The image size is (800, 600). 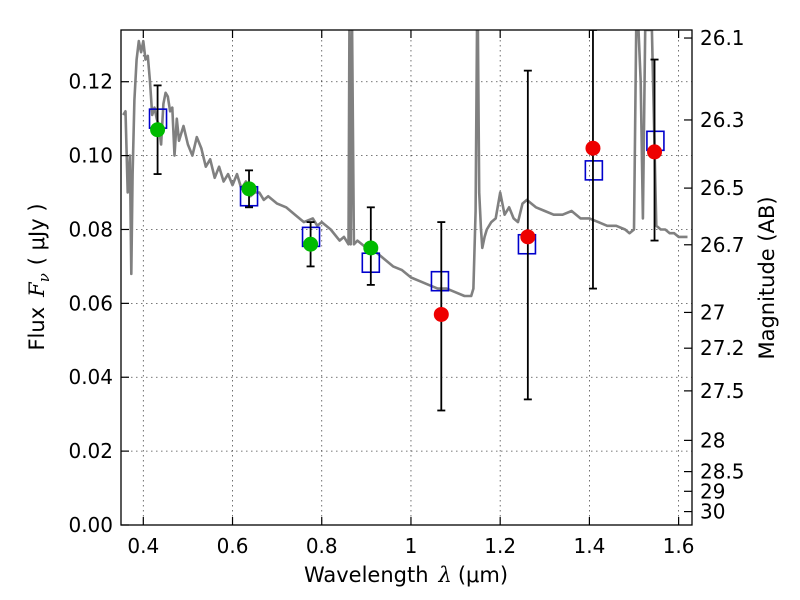 What do you see at coordinates (589, 546) in the screenshot?
I see `x-tick-label: 1.4` at bounding box center [589, 546].